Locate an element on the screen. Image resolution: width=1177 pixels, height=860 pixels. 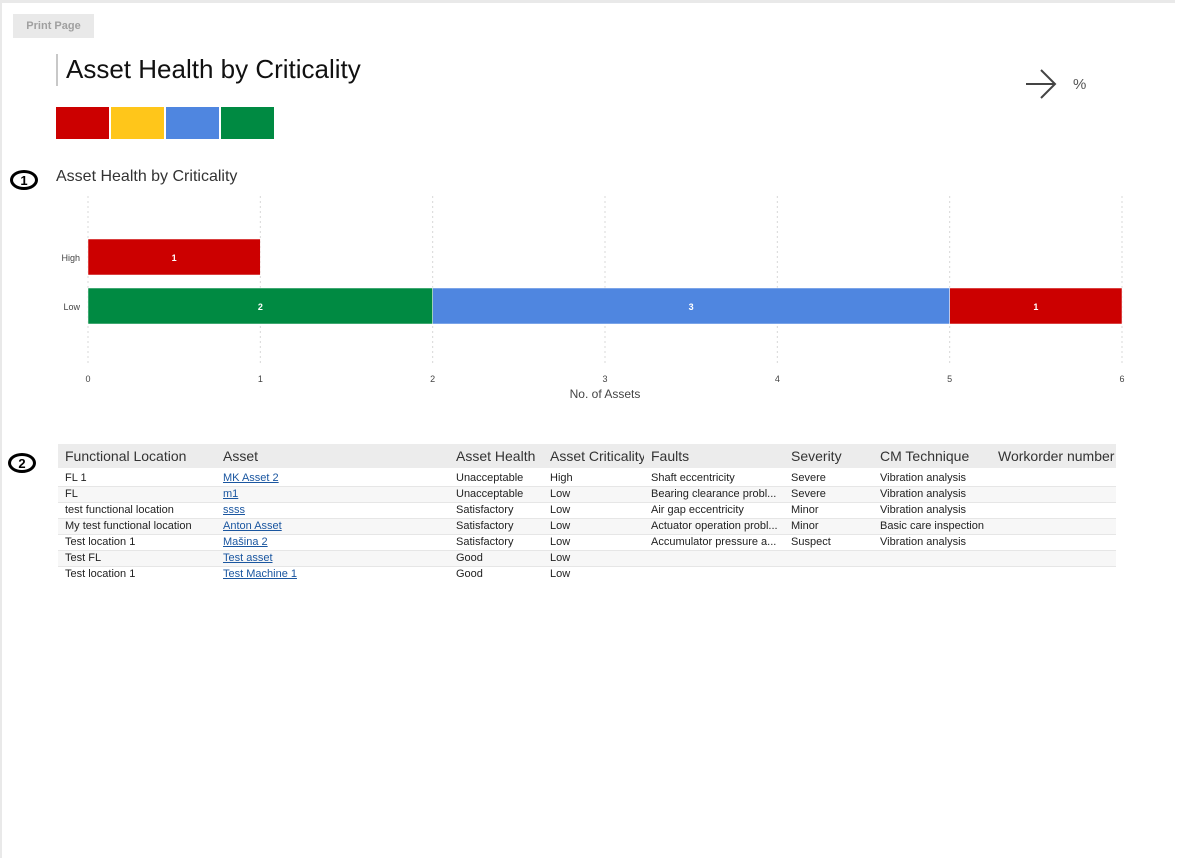
column-header-asset-health: Asset Health is located at coordinates (496, 456).